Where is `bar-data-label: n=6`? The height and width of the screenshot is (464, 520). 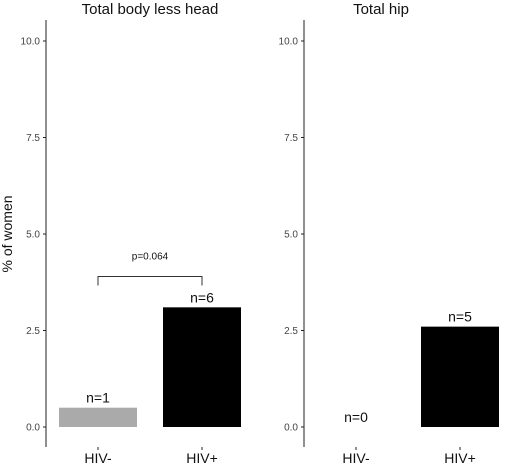
bar-data-label: n=6 is located at coordinates (202, 297).